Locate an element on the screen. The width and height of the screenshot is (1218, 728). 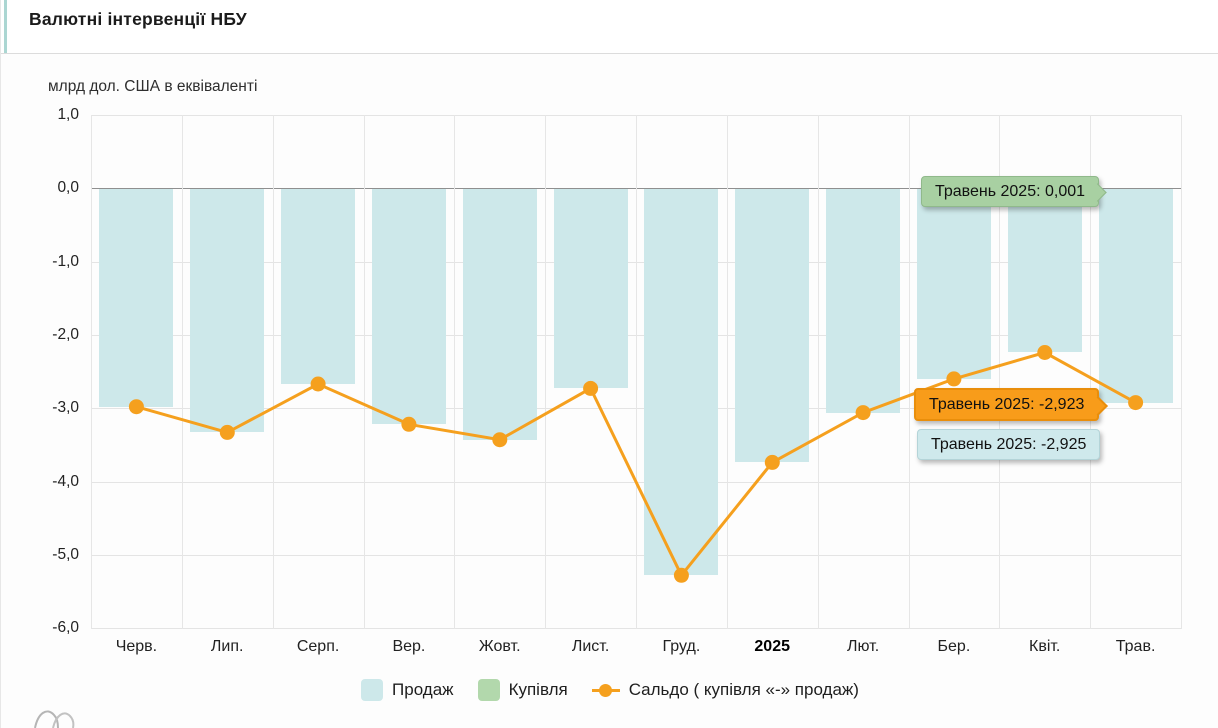
y-tick-label: -3,0 is located at coordinates (65, 408).